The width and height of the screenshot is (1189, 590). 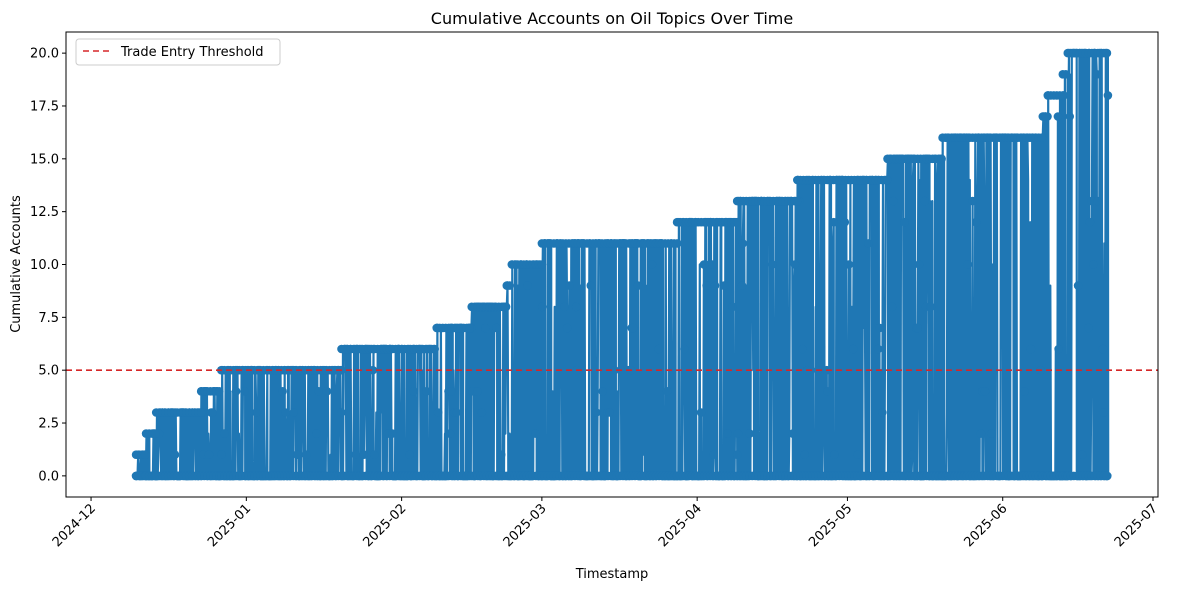 What do you see at coordinates (44, 159) in the screenshot?
I see `y-tick-label: 15.0` at bounding box center [44, 159].